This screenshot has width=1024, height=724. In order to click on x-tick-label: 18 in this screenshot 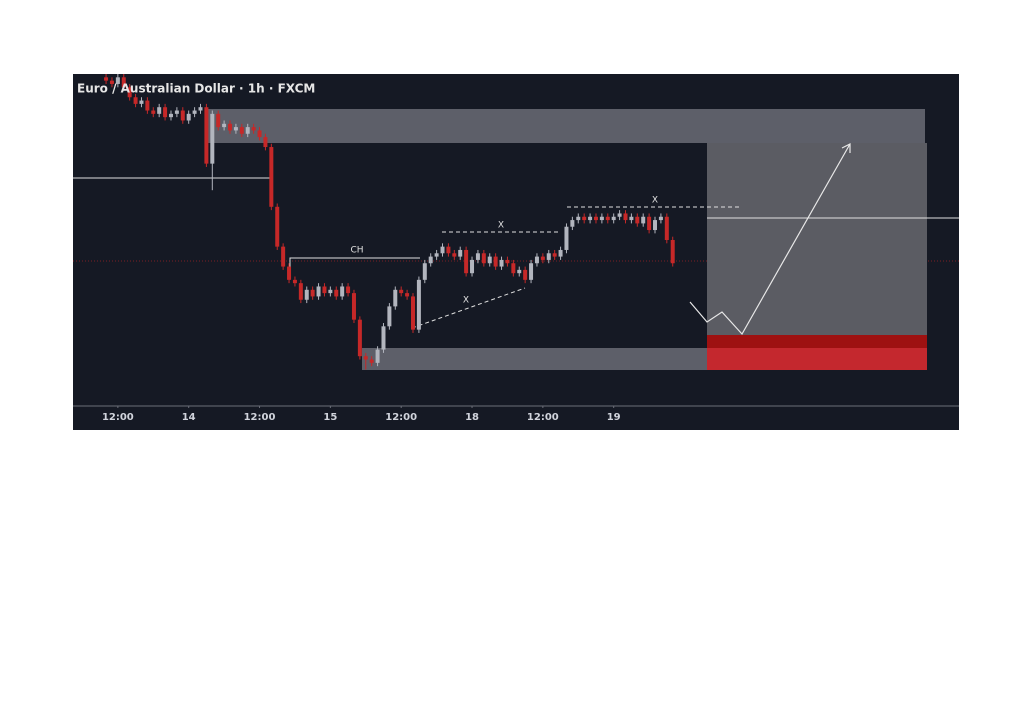, I will do `click(472, 417)`.